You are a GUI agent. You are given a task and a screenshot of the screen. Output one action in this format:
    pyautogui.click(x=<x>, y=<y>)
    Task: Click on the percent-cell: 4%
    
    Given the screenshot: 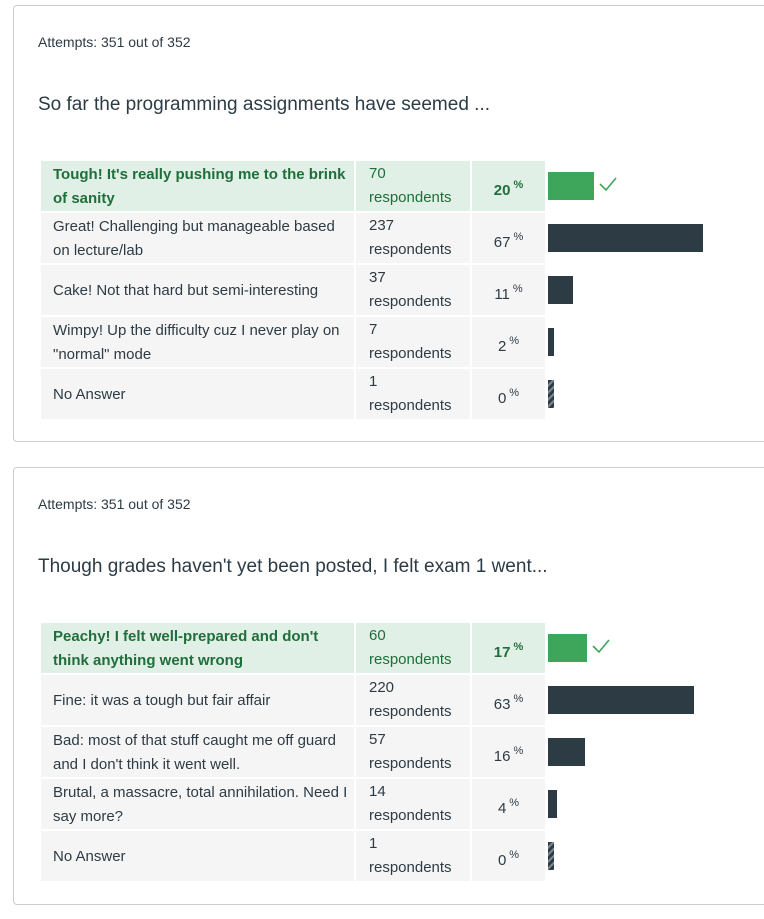 What is the action you would take?
    pyautogui.click(x=508, y=804)
    